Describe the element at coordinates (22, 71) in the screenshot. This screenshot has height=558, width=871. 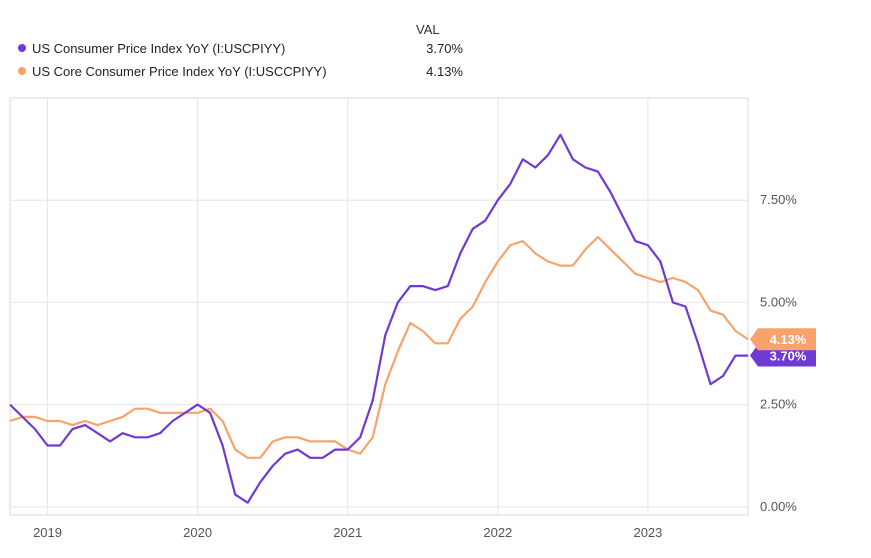
I see `legend-dot-core-cpi` at that location.